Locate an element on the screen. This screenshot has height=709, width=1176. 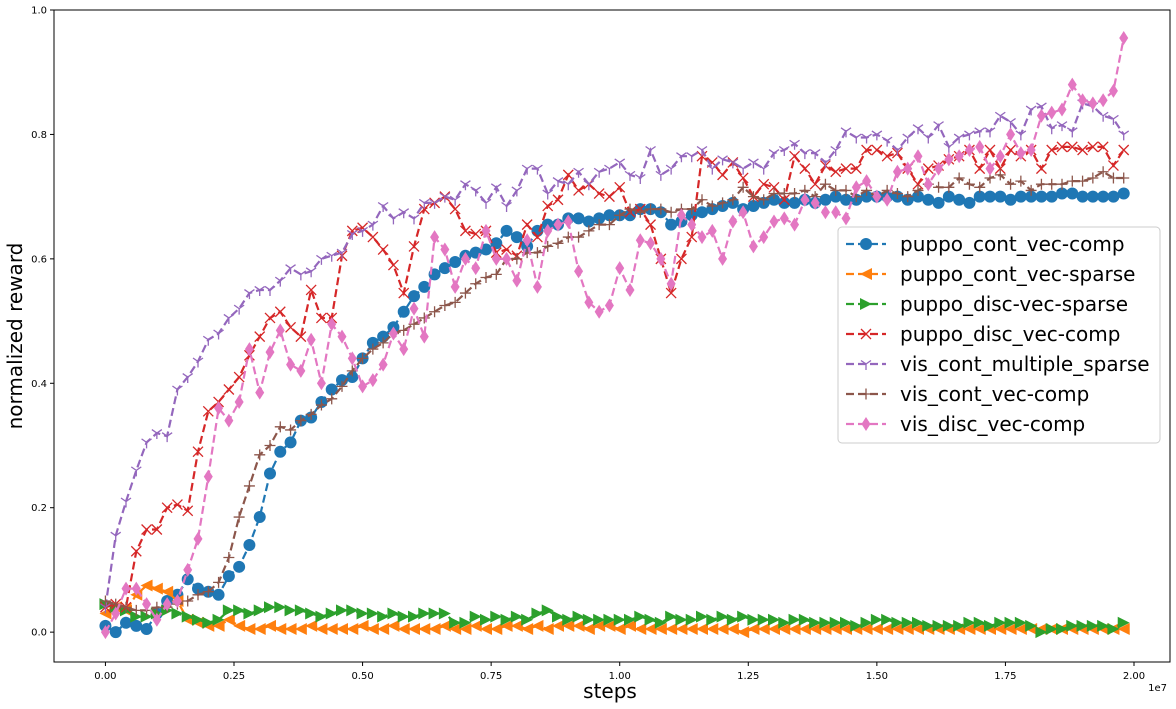
legend-entry: vis_cont_multiple_sparse is located at coordinates (998, 364).